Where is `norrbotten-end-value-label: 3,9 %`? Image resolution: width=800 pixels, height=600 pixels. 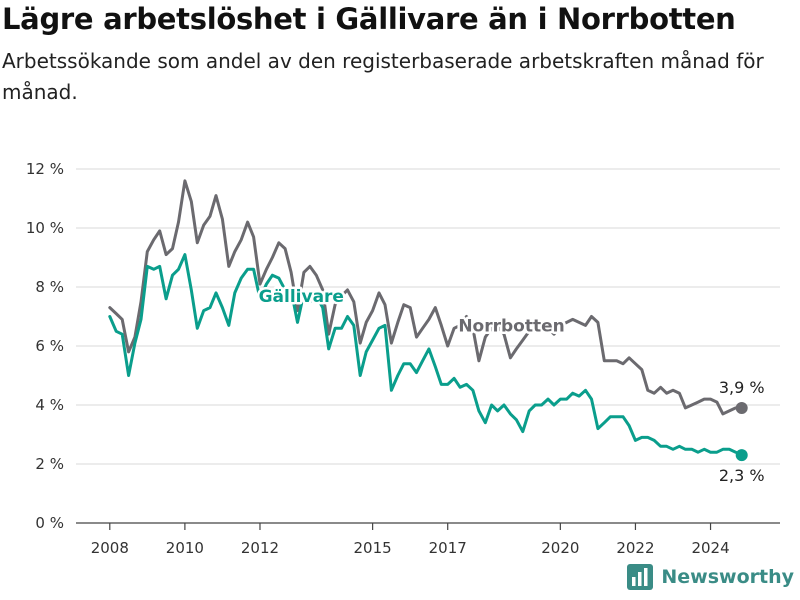 norrbotten-end-value-label: 3,9 % is located at coordinates (742, 387).